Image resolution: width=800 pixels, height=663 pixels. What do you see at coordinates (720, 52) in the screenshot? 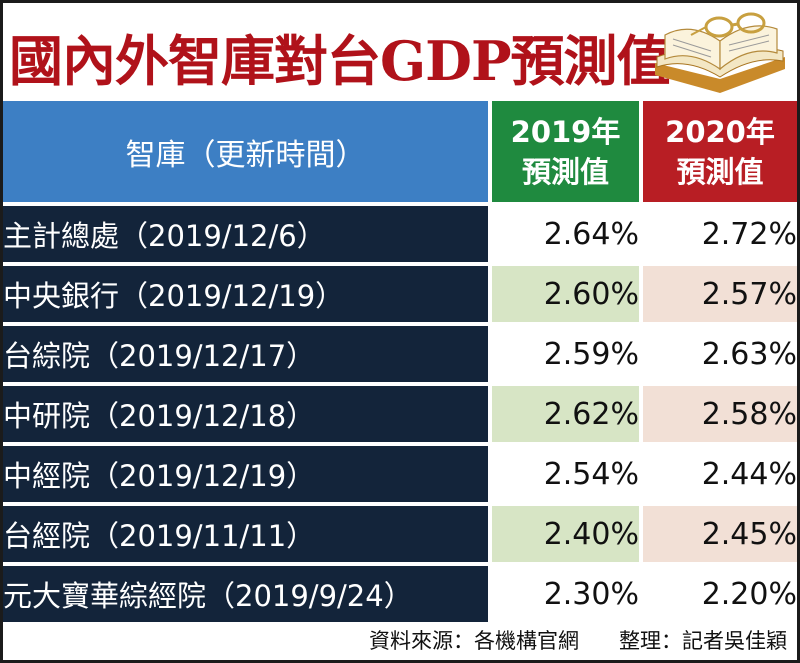
I see `open-book-with-glasses-icon` at bounding box center [720, 52].